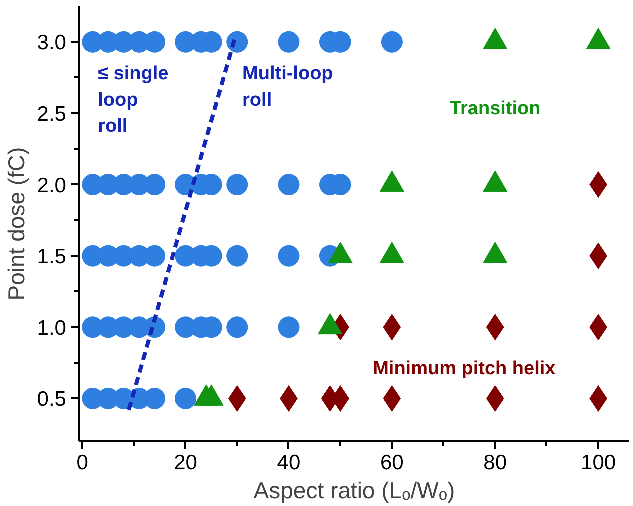 Image resolution: width=633 pixels, height=506 pixels. Describe the element at coordinates (355, 491) in the screenshot. I see `x-axis-title: Aspect ratio (Lₒ/Wₒ)` at that location.